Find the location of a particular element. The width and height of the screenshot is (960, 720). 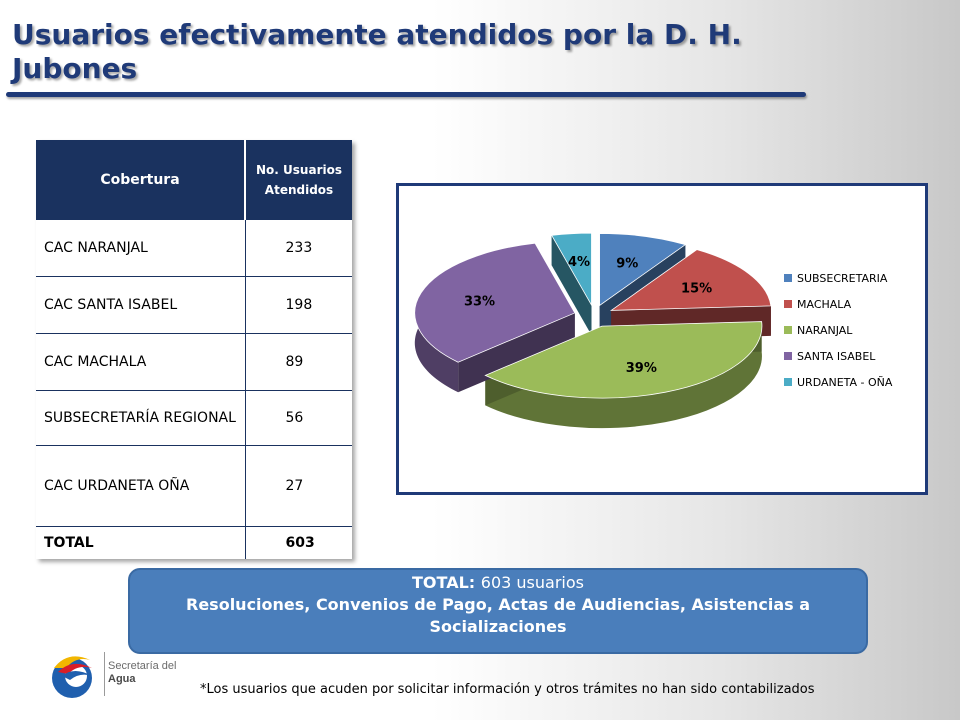

row-value: 198 is located at coordinates (298, 305).